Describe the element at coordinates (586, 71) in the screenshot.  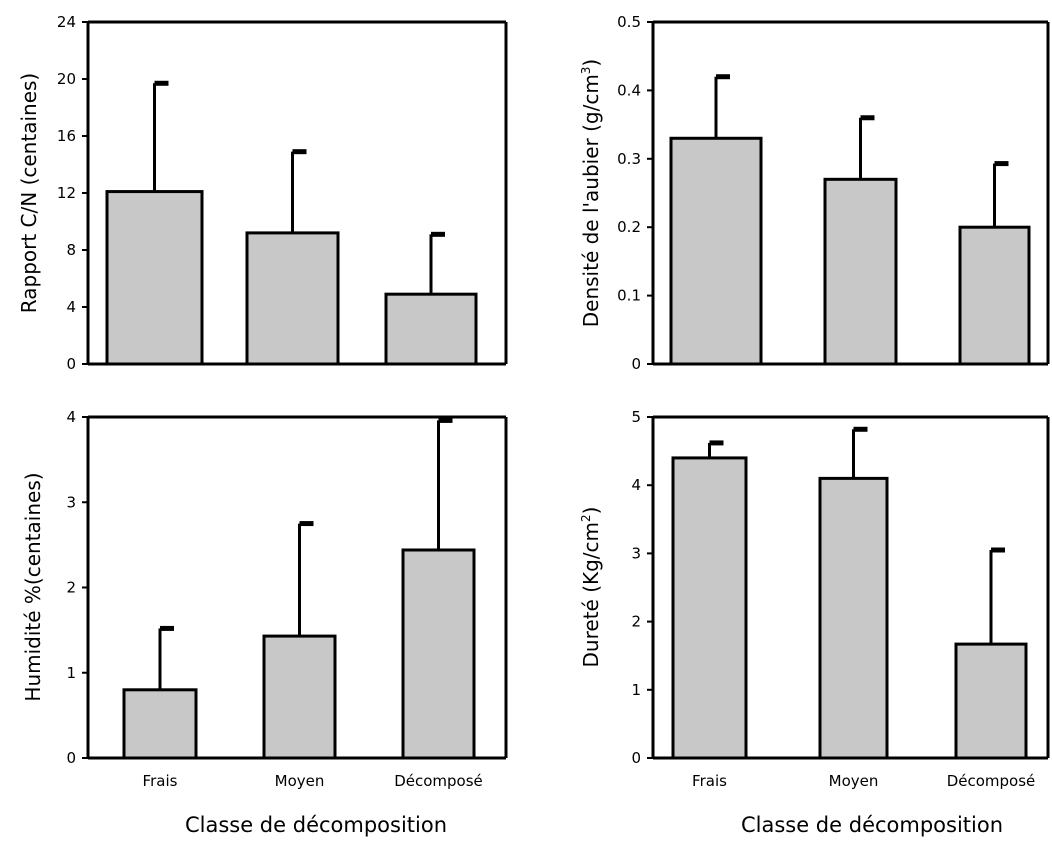
I see `y-axis-label-superscript: 3` at that location.